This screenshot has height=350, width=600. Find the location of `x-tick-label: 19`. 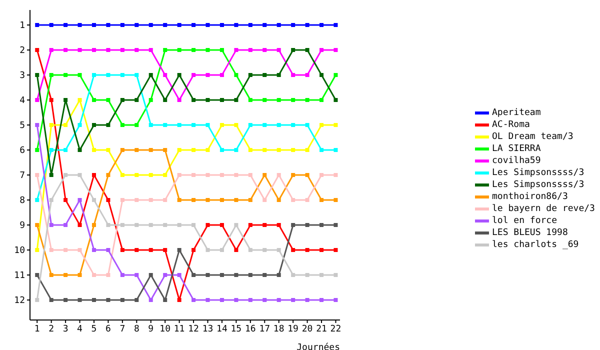

x-tick-label: 19 is located at coordinates (293, 329).